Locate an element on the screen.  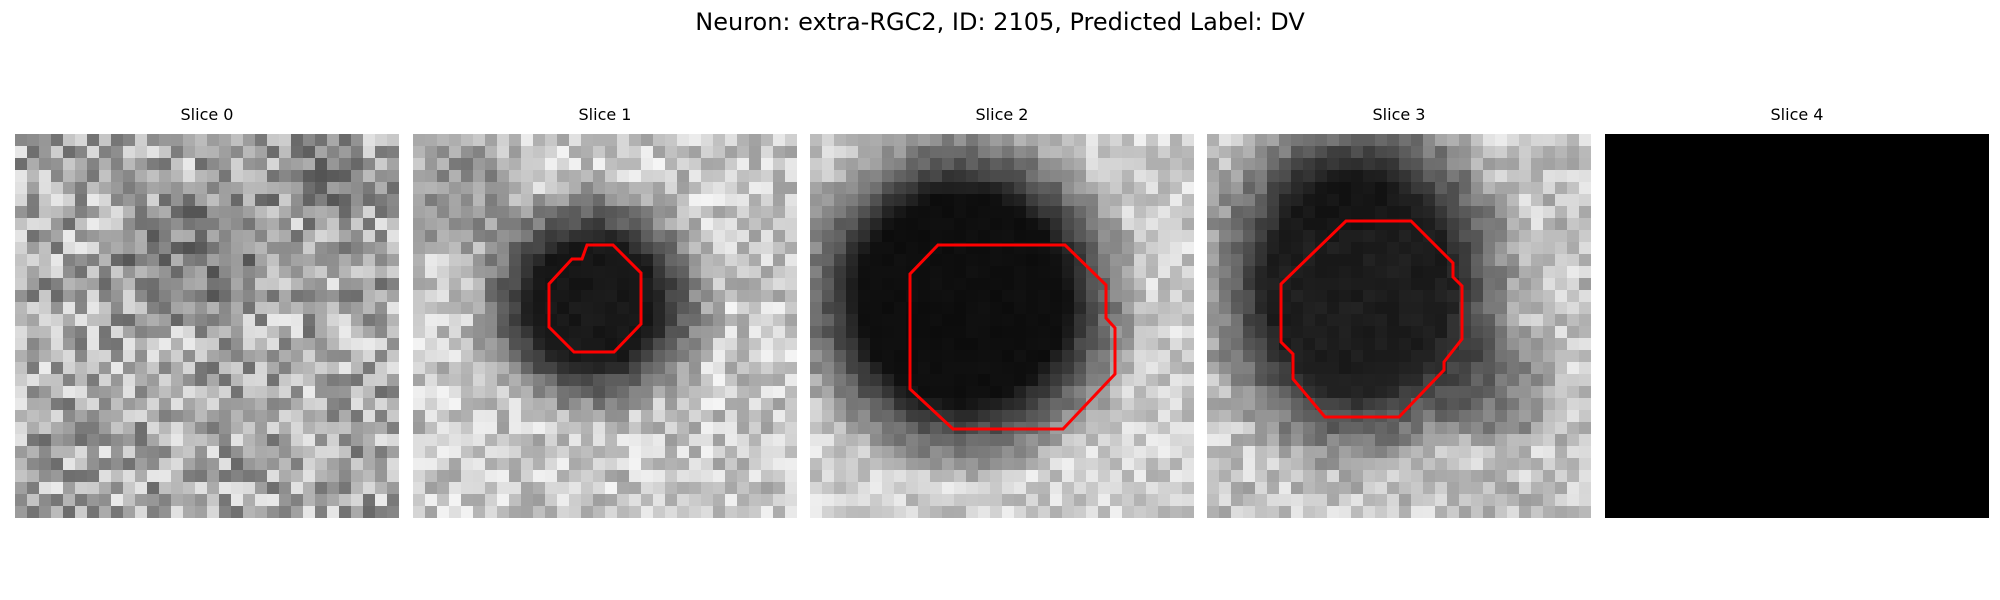
slice-title-2: Slice 2 is located at coordinates (1002, 114).